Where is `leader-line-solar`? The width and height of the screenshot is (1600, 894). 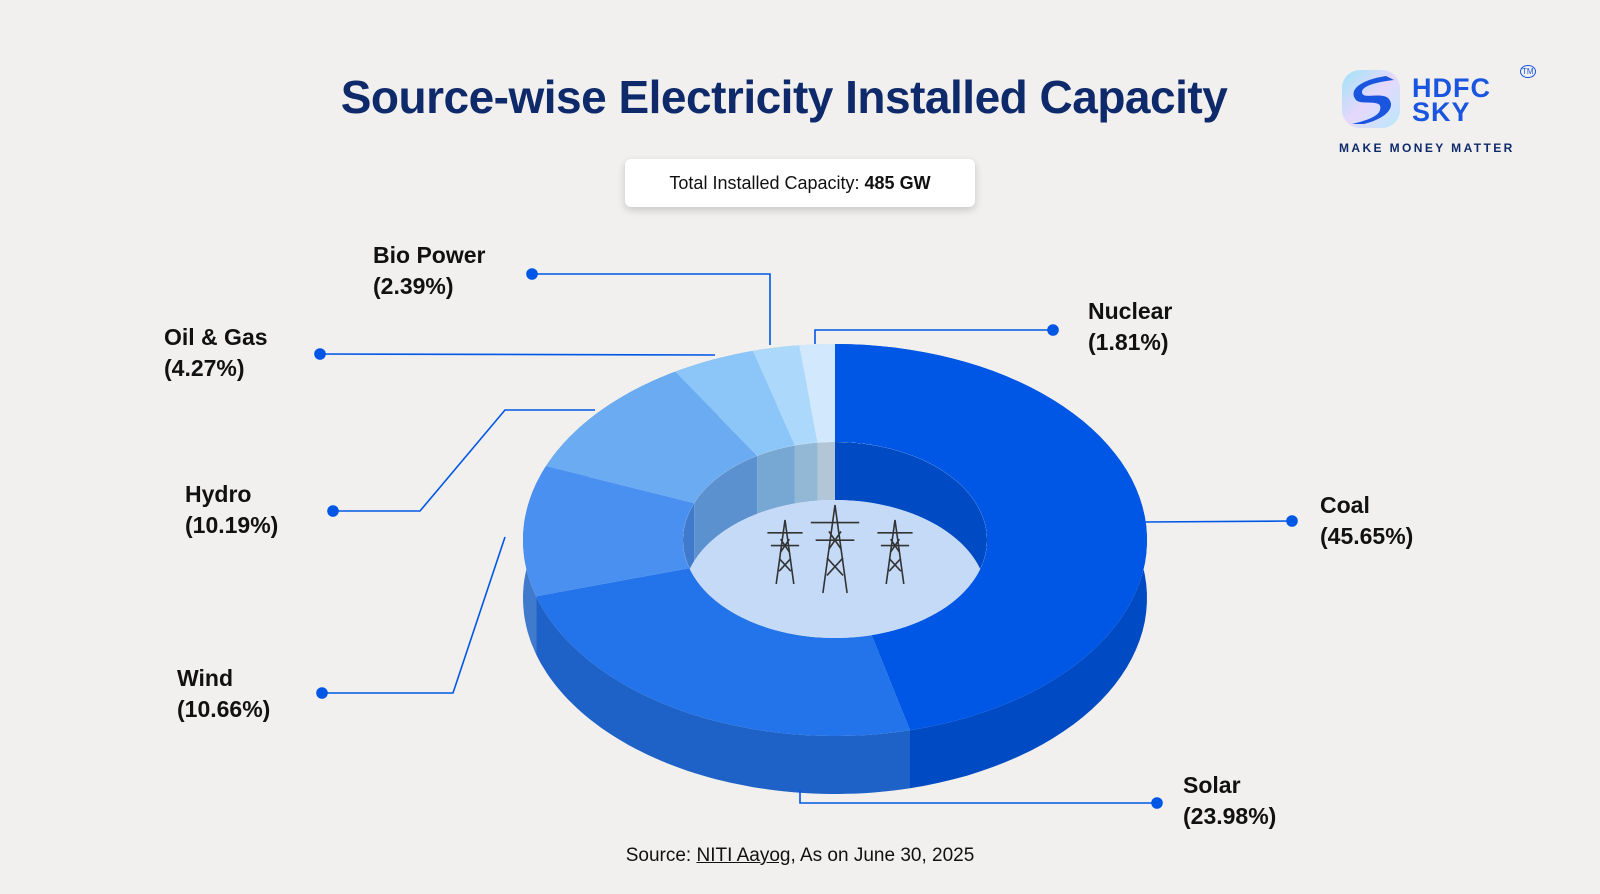 leader-line-solar is located at coordinates (978, 797).